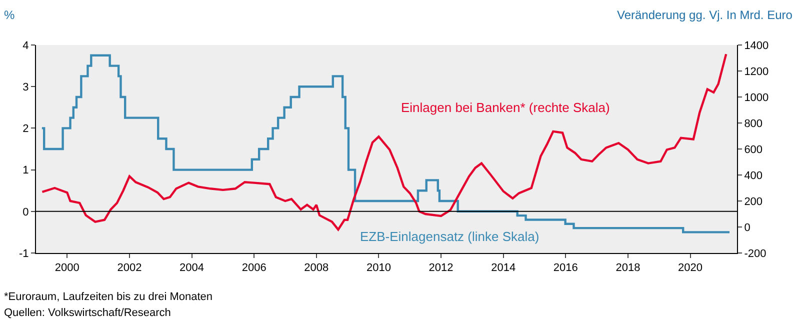 This screenshot has height=321, width=799. What do you see at coordinates (441, 268) in the screenshot?
I see `x-tick-label: 2012` at bounding box center [441, 268].